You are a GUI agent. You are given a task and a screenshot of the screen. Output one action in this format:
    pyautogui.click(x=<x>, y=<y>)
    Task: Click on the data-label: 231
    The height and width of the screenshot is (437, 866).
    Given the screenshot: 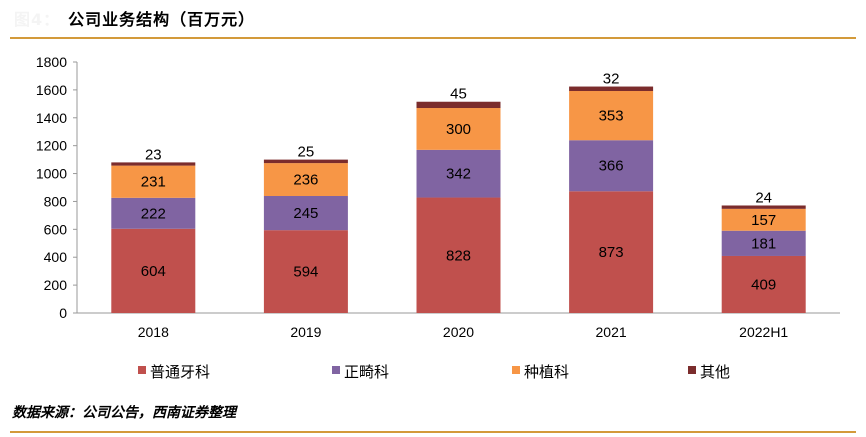 What is the action you would take?
    pyautogui.click(x=153, y=182)
    